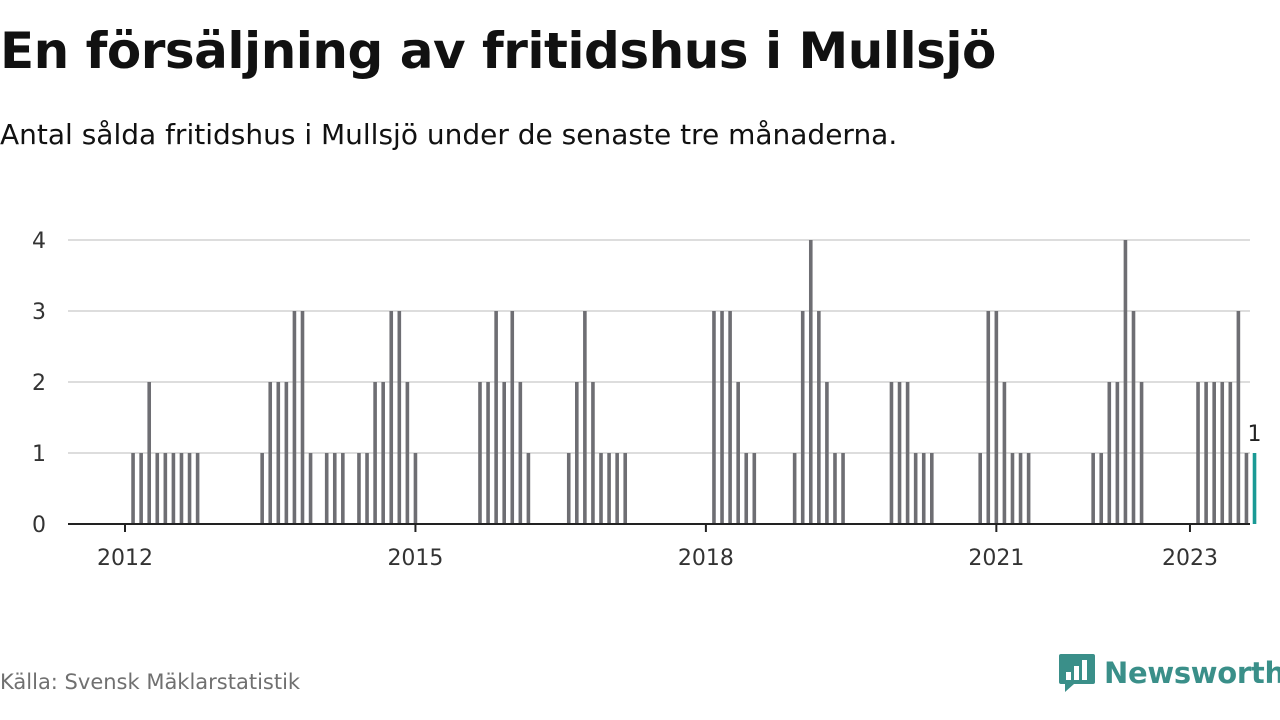 The height and width of the screenshot is (720, 1280). Describe the element at coordinates (1192, 673) in the screenshot. I see `brand-name: Newsworthy` at that location.